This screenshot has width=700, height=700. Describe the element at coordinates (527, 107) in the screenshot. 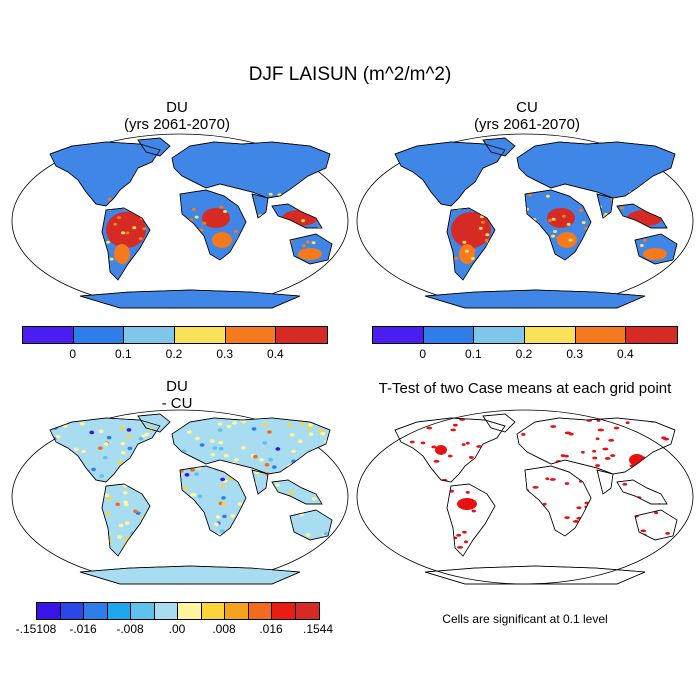

I see `panel-cu-name: CU` at that location.